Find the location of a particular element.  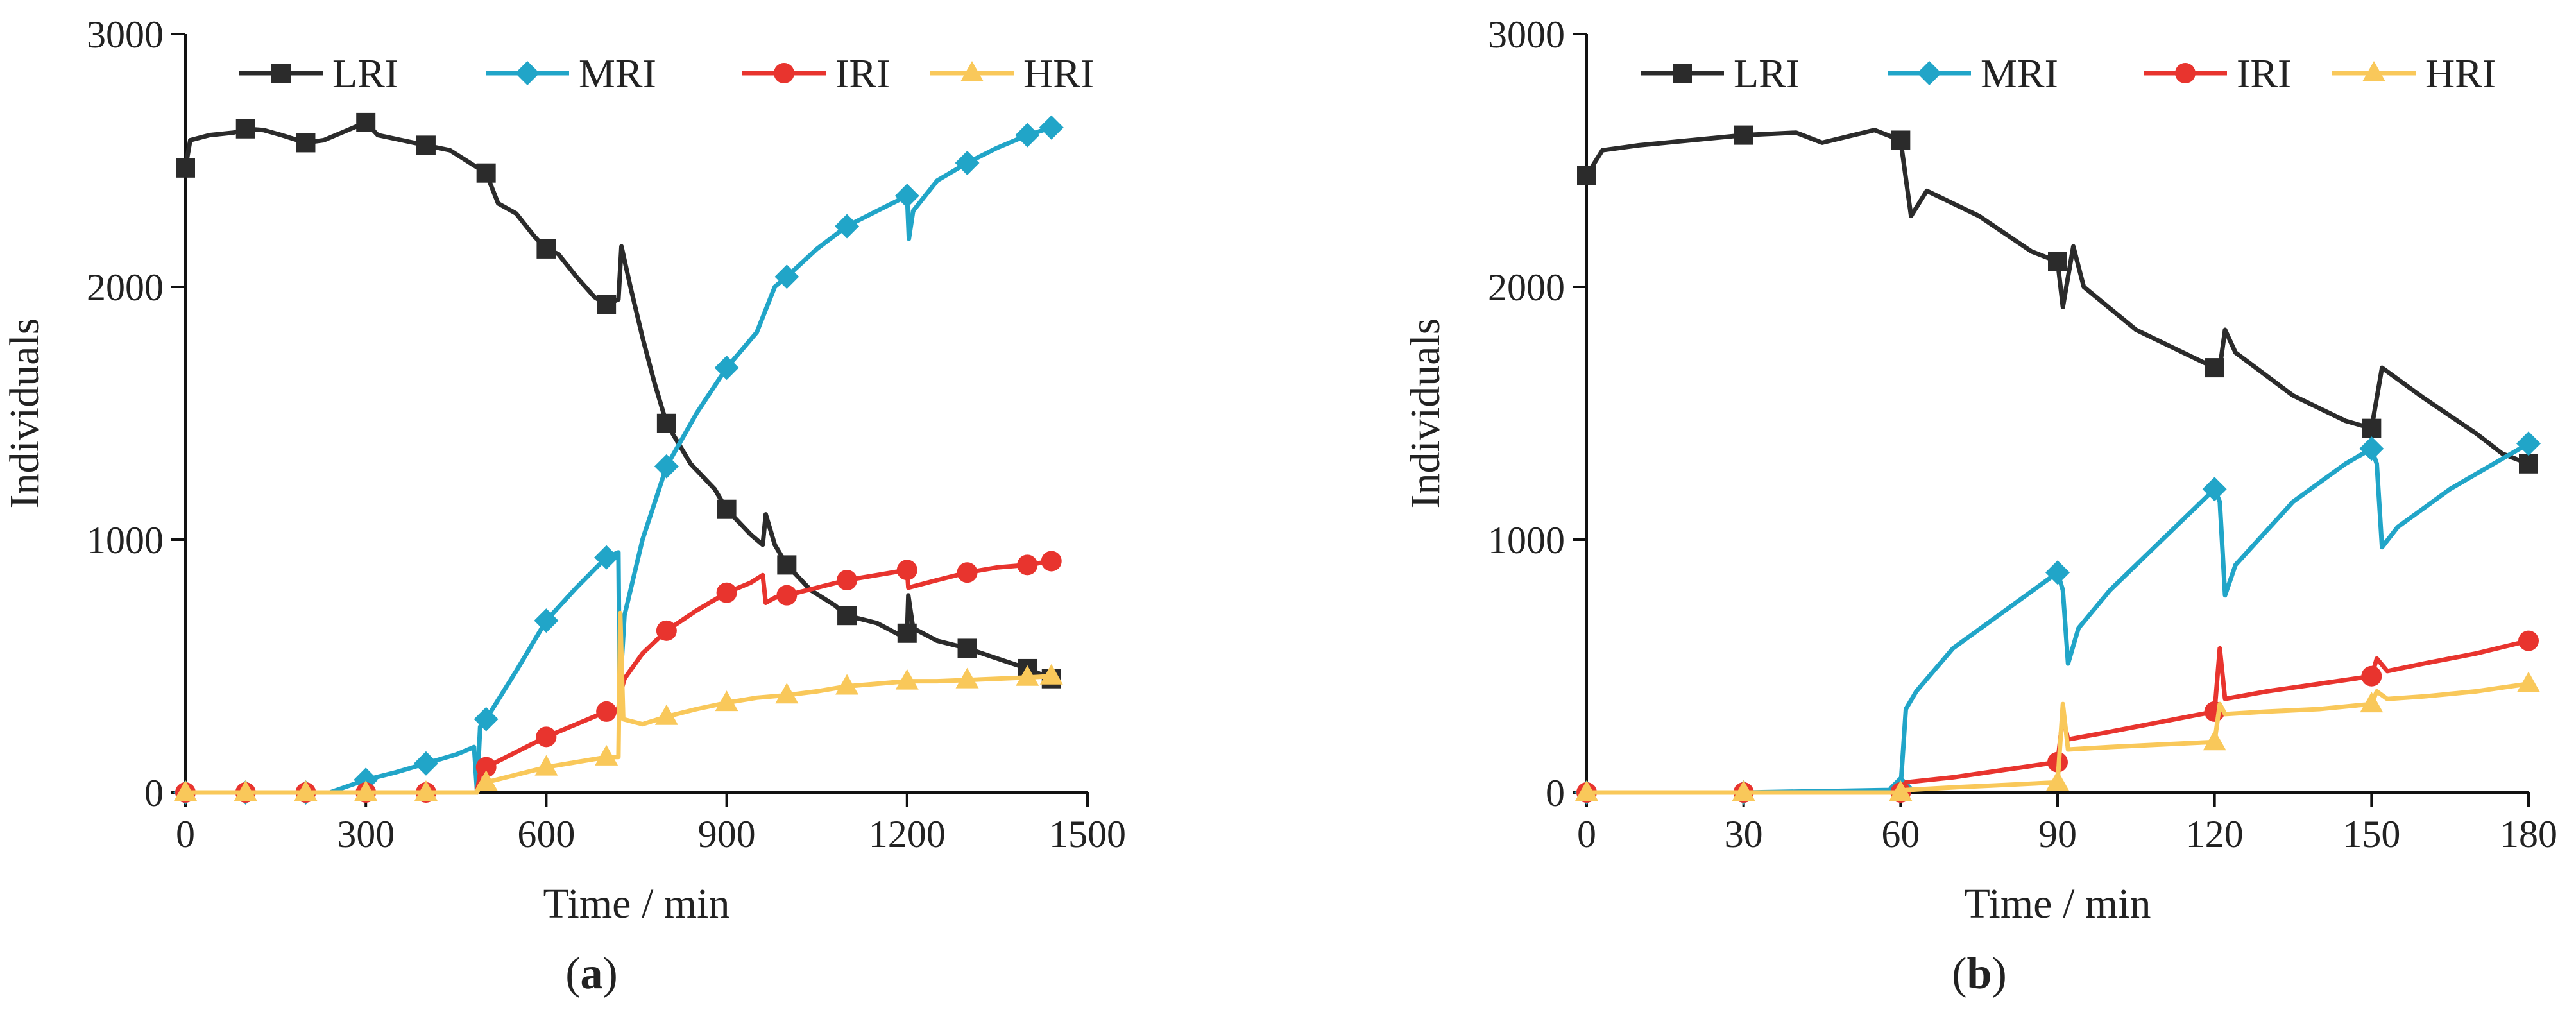

x-tick-label: 1200 is located at coordinates (908, 834).